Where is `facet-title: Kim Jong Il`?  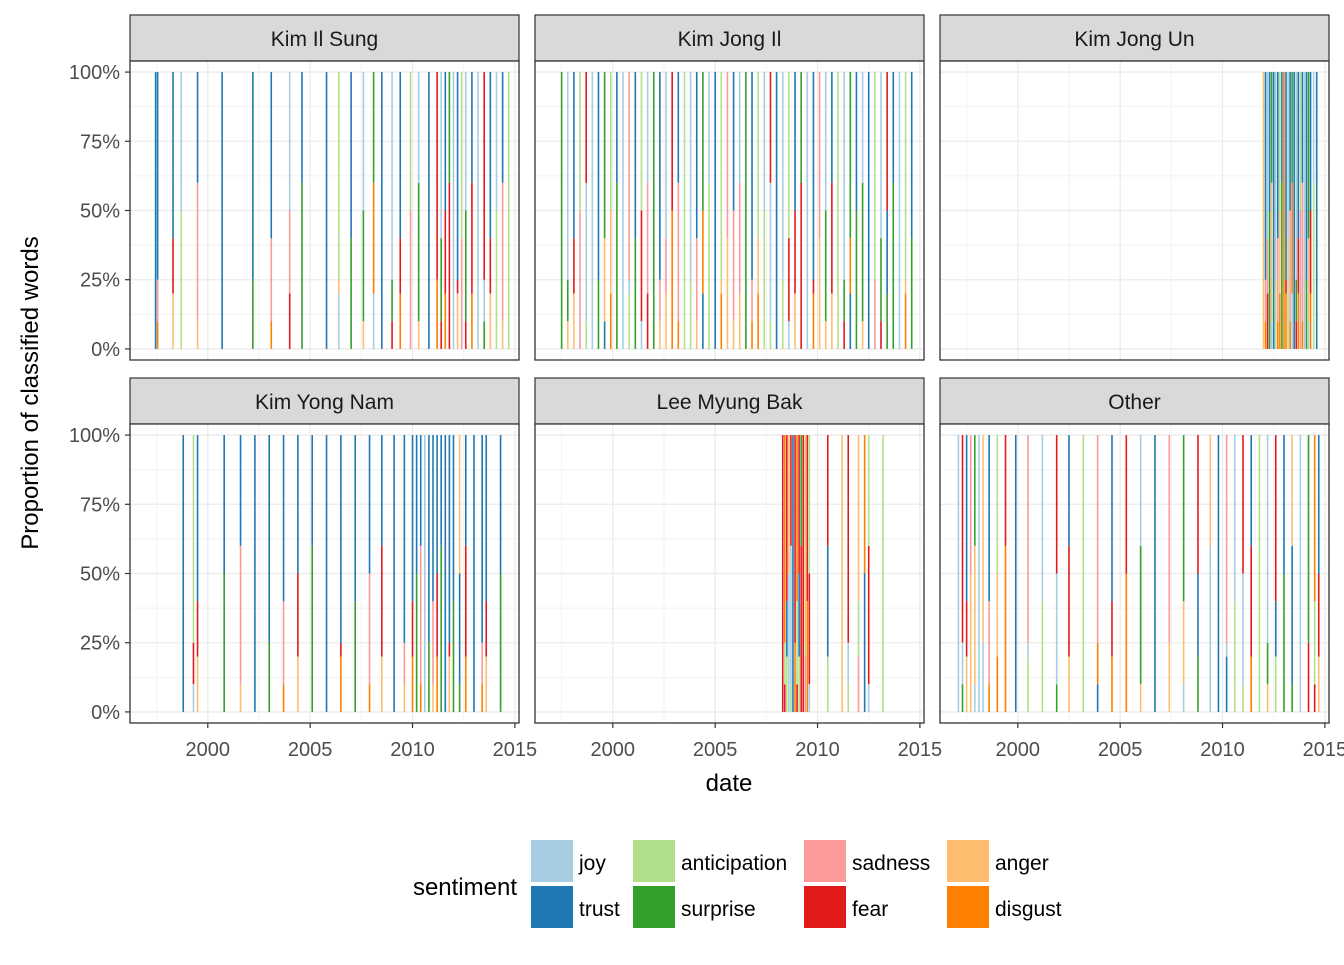
facet-title: Kim Jong Il is located at coordinates (730, 39).